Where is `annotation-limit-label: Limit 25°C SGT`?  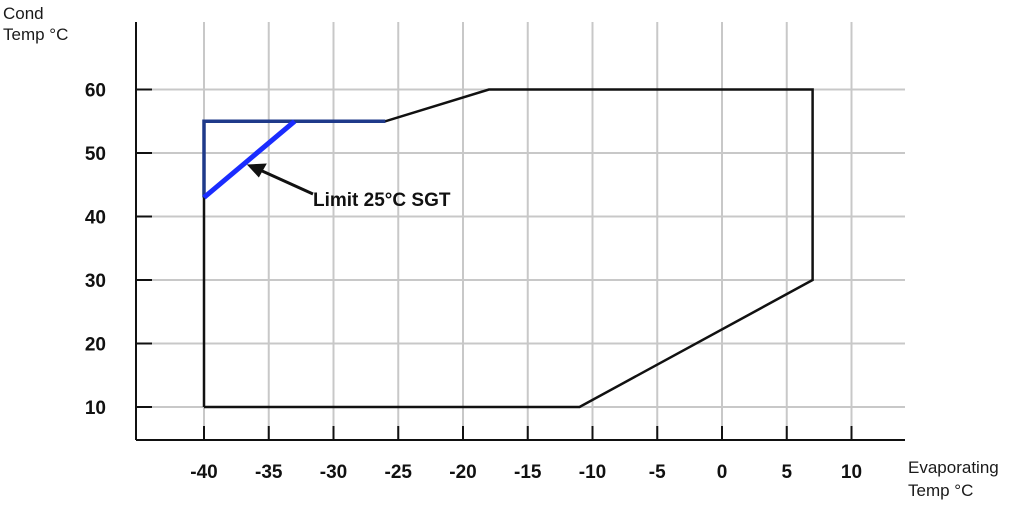
annotation-limit-label: Limit 25°C SGT is located at coordinates (382, 200).